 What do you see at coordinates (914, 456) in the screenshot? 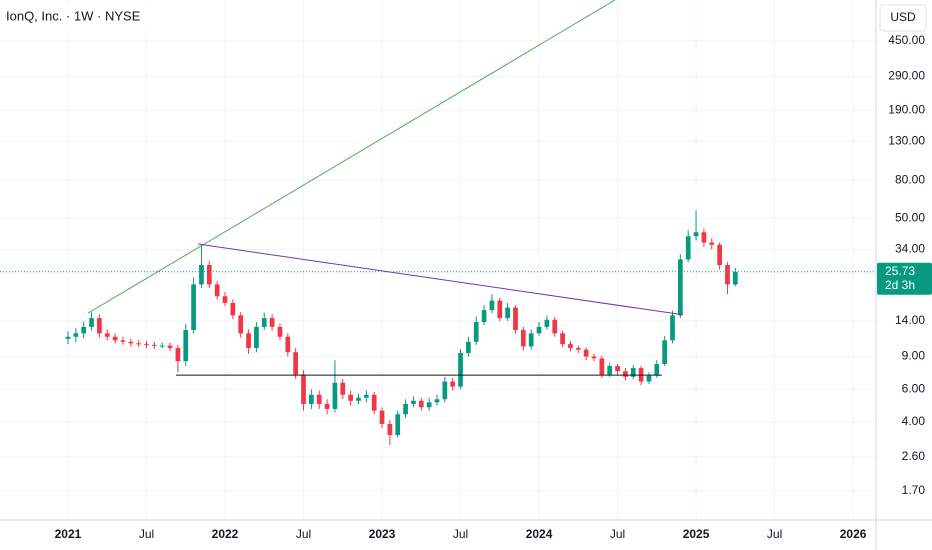
I see `y-tick-label: 2.60` at bounding box center [914, 456].